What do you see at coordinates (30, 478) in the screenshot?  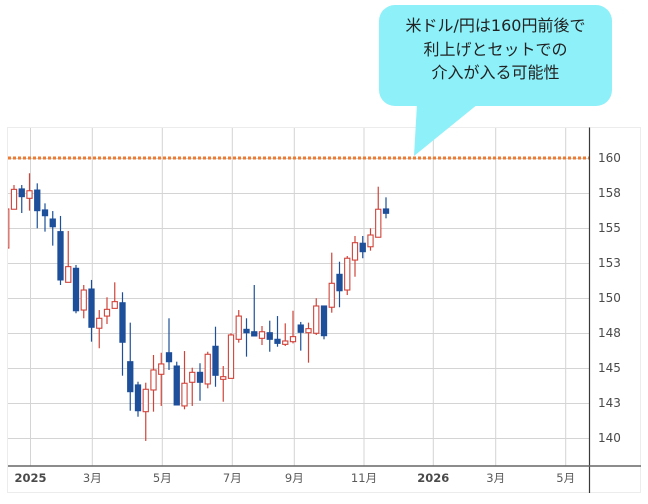 I see `x-tick-label: 2025` at bounding box center [30, 478].